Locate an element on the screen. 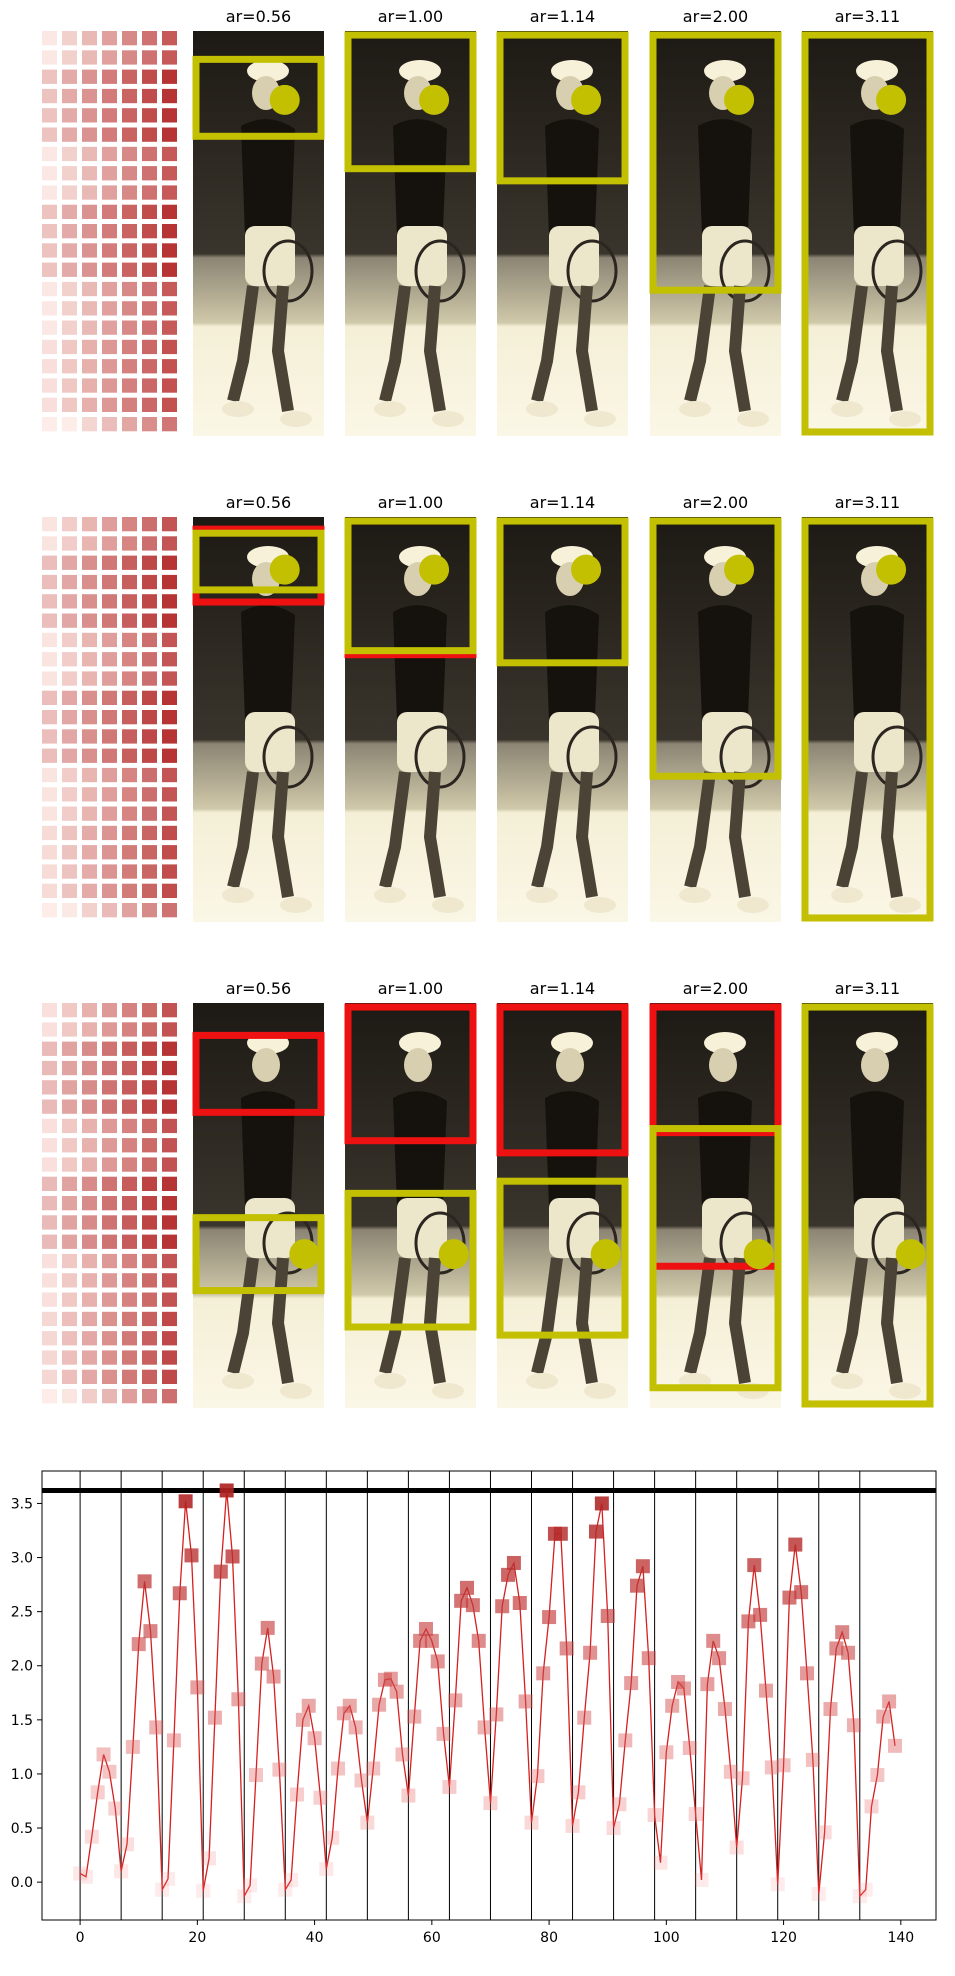 This screenshot has height=1976, width=955. x-tick-label: 40 is located at coordinates (315, 1938).